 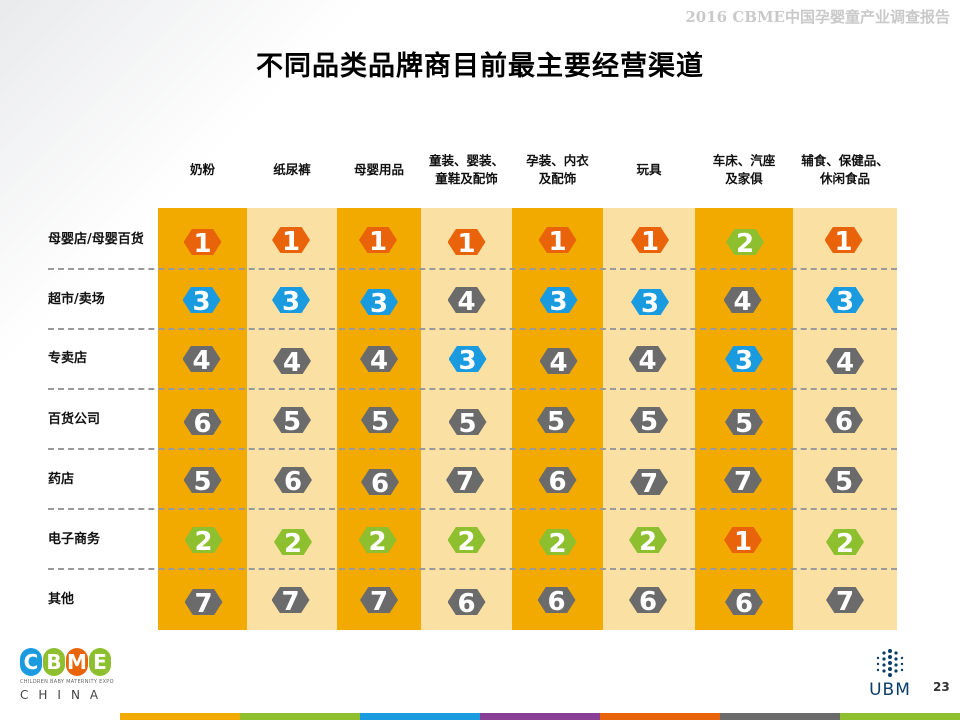 What do you see at coordinates (890, 676) in the screenshot?
I see `ubm-logo: UBM` at bounding box center [890, 676].